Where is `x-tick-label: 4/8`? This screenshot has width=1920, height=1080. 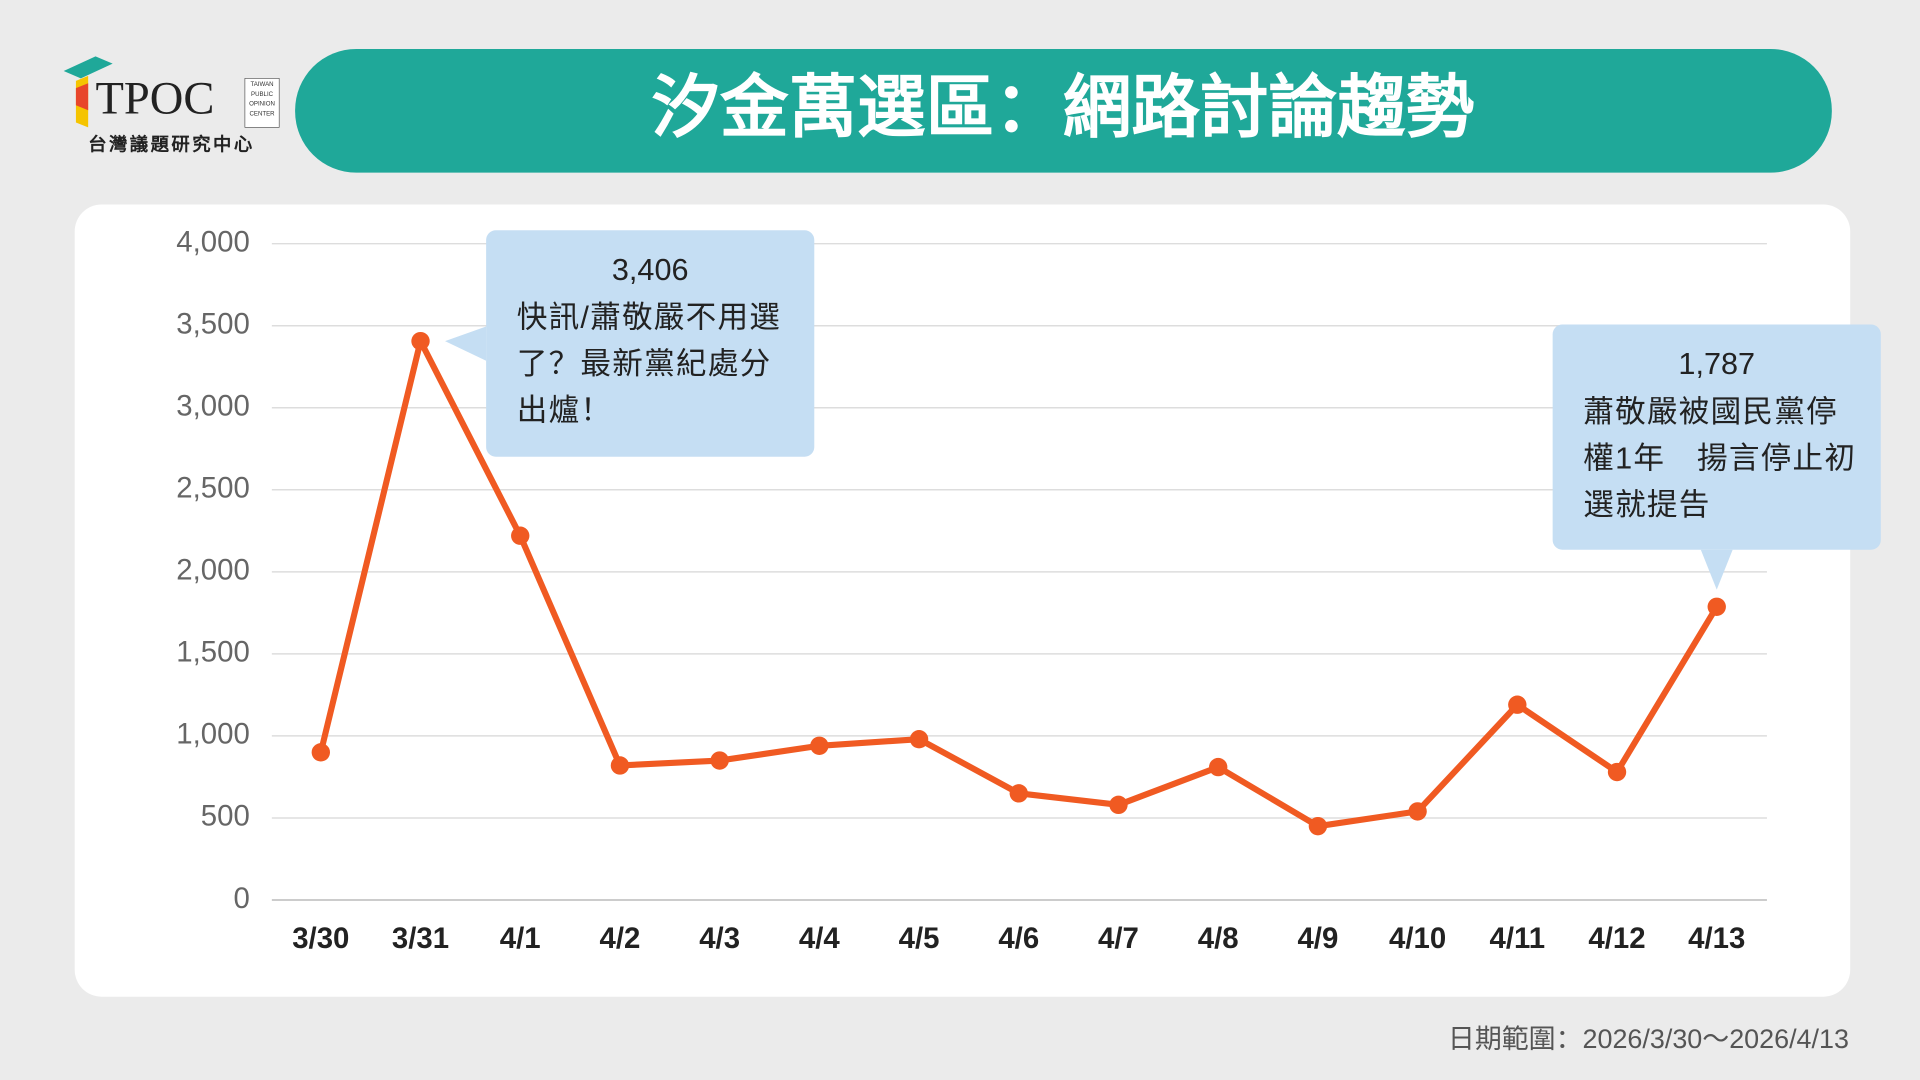
x-tick-label: 4/8 is located at coordinates (1218, 938).